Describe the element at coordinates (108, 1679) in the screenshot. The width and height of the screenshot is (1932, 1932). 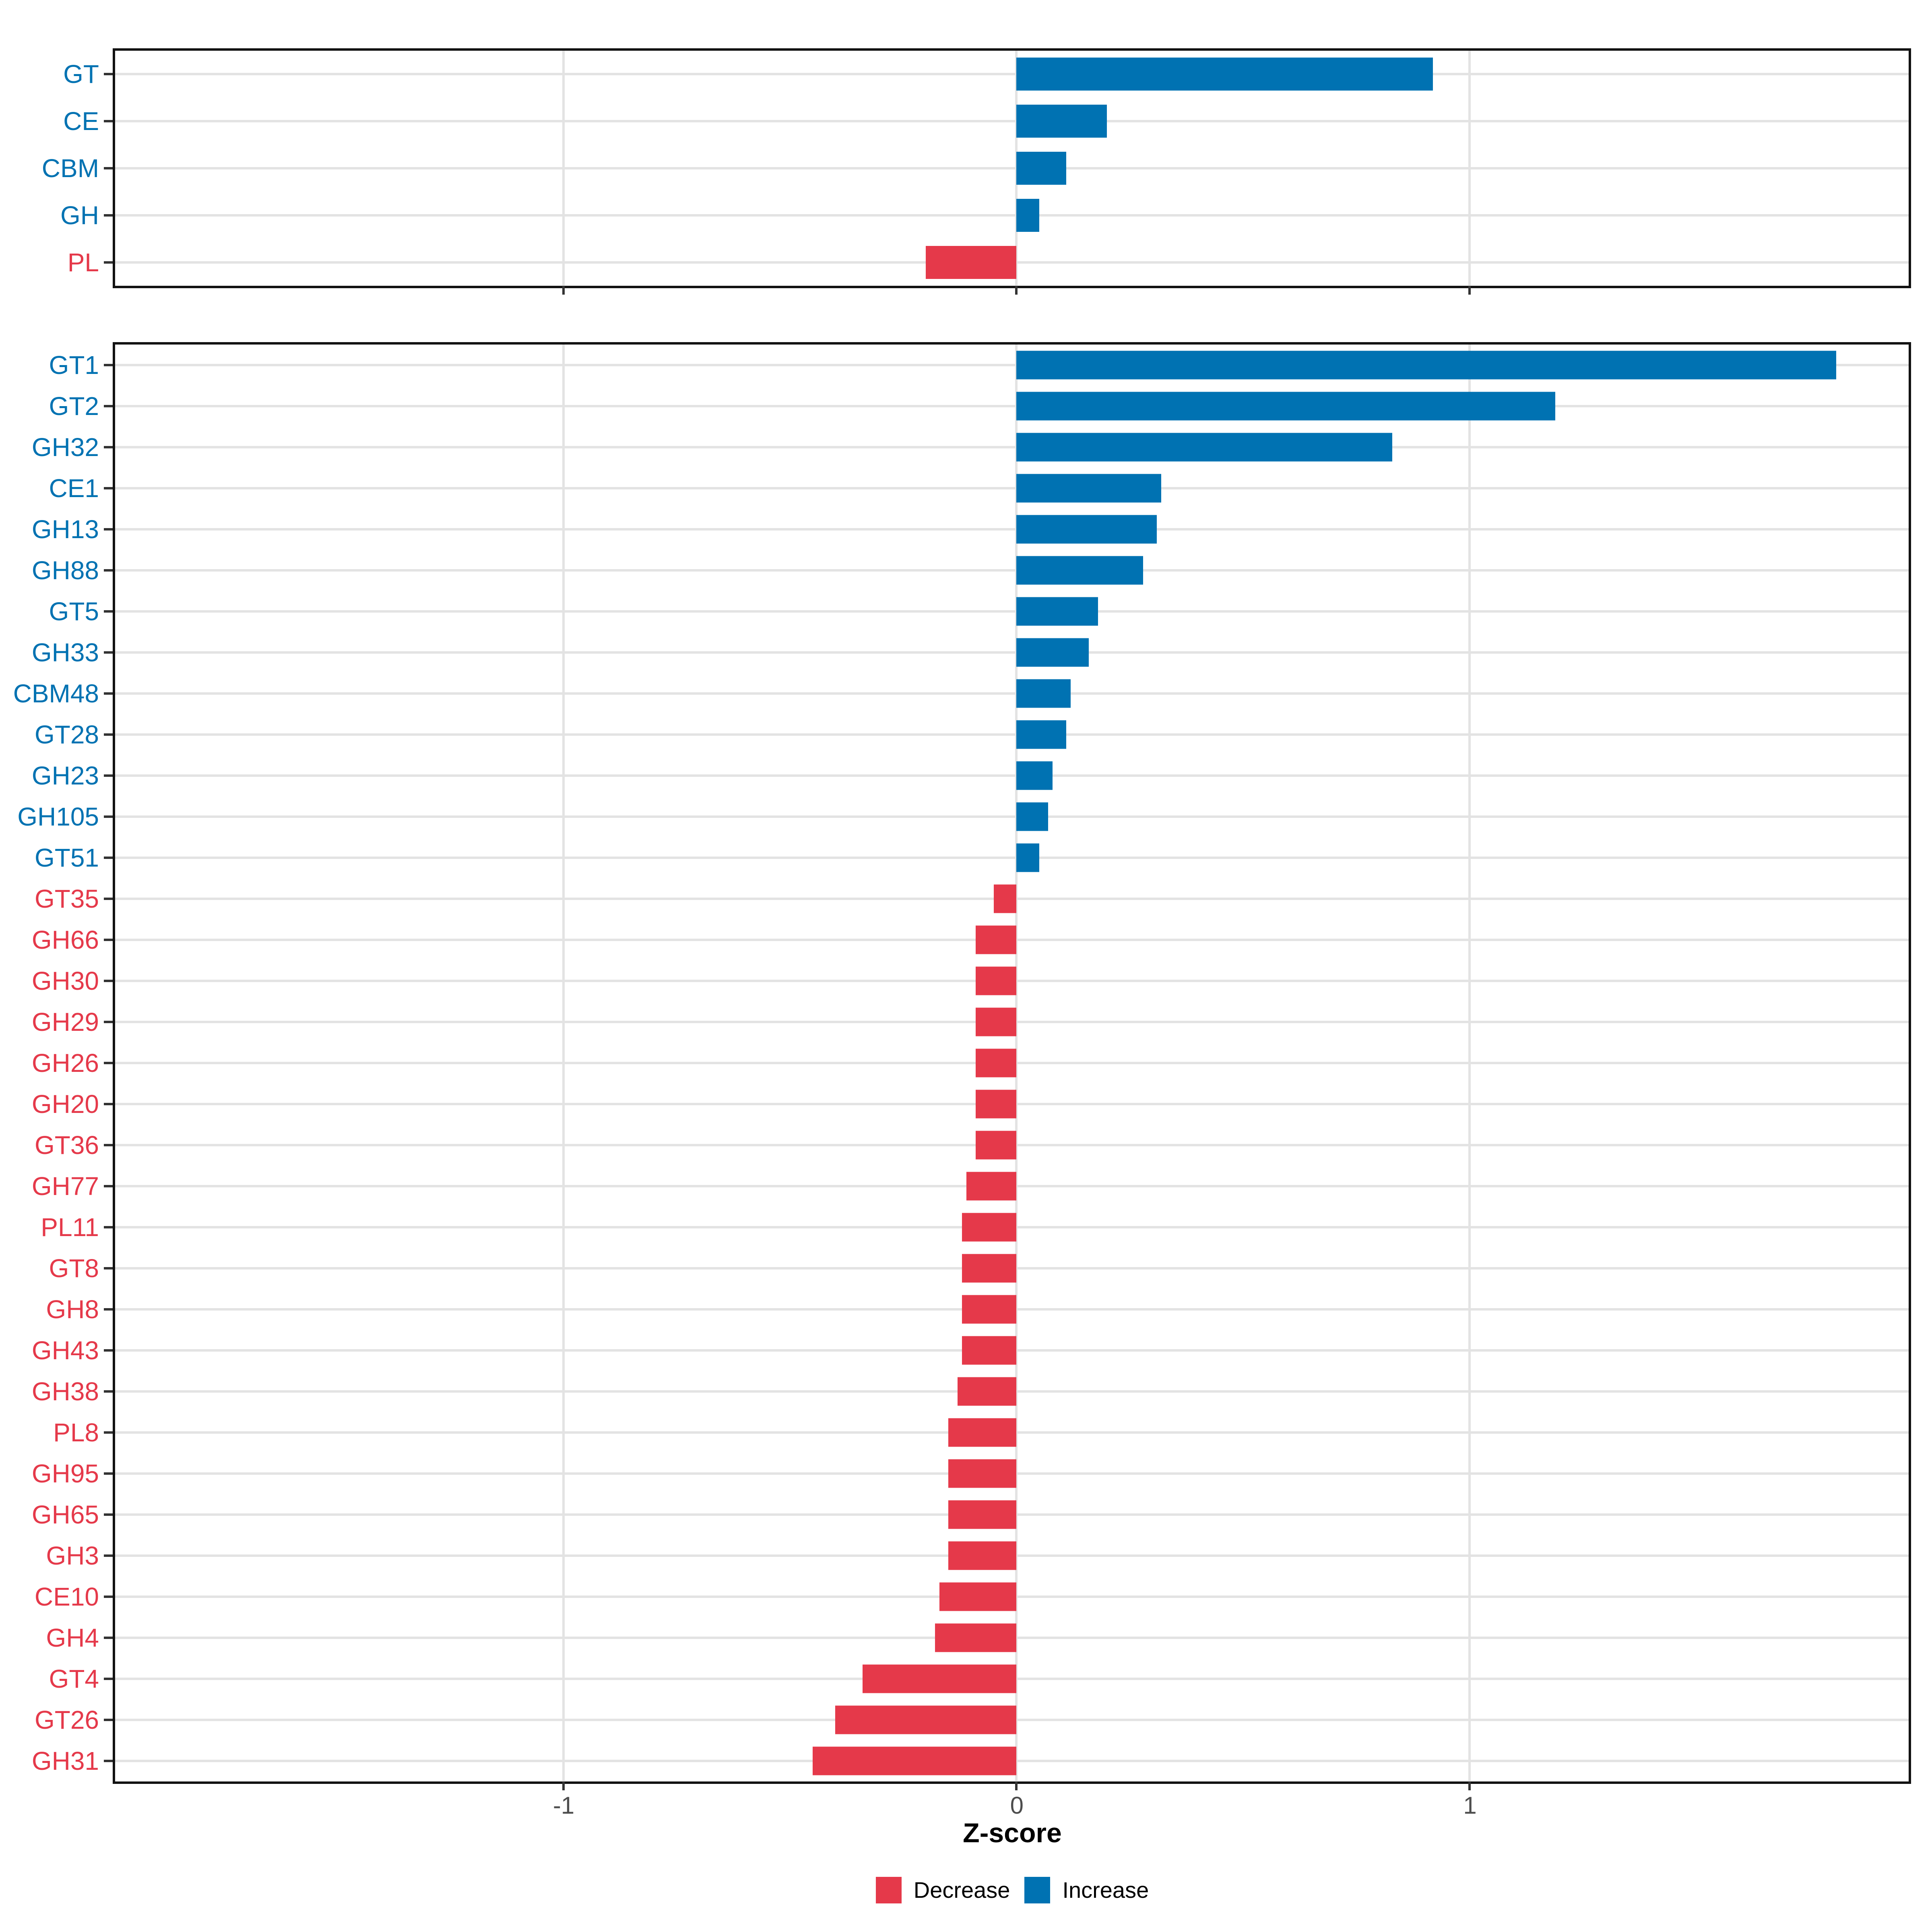
I see `y-tick-GT4` at that location.